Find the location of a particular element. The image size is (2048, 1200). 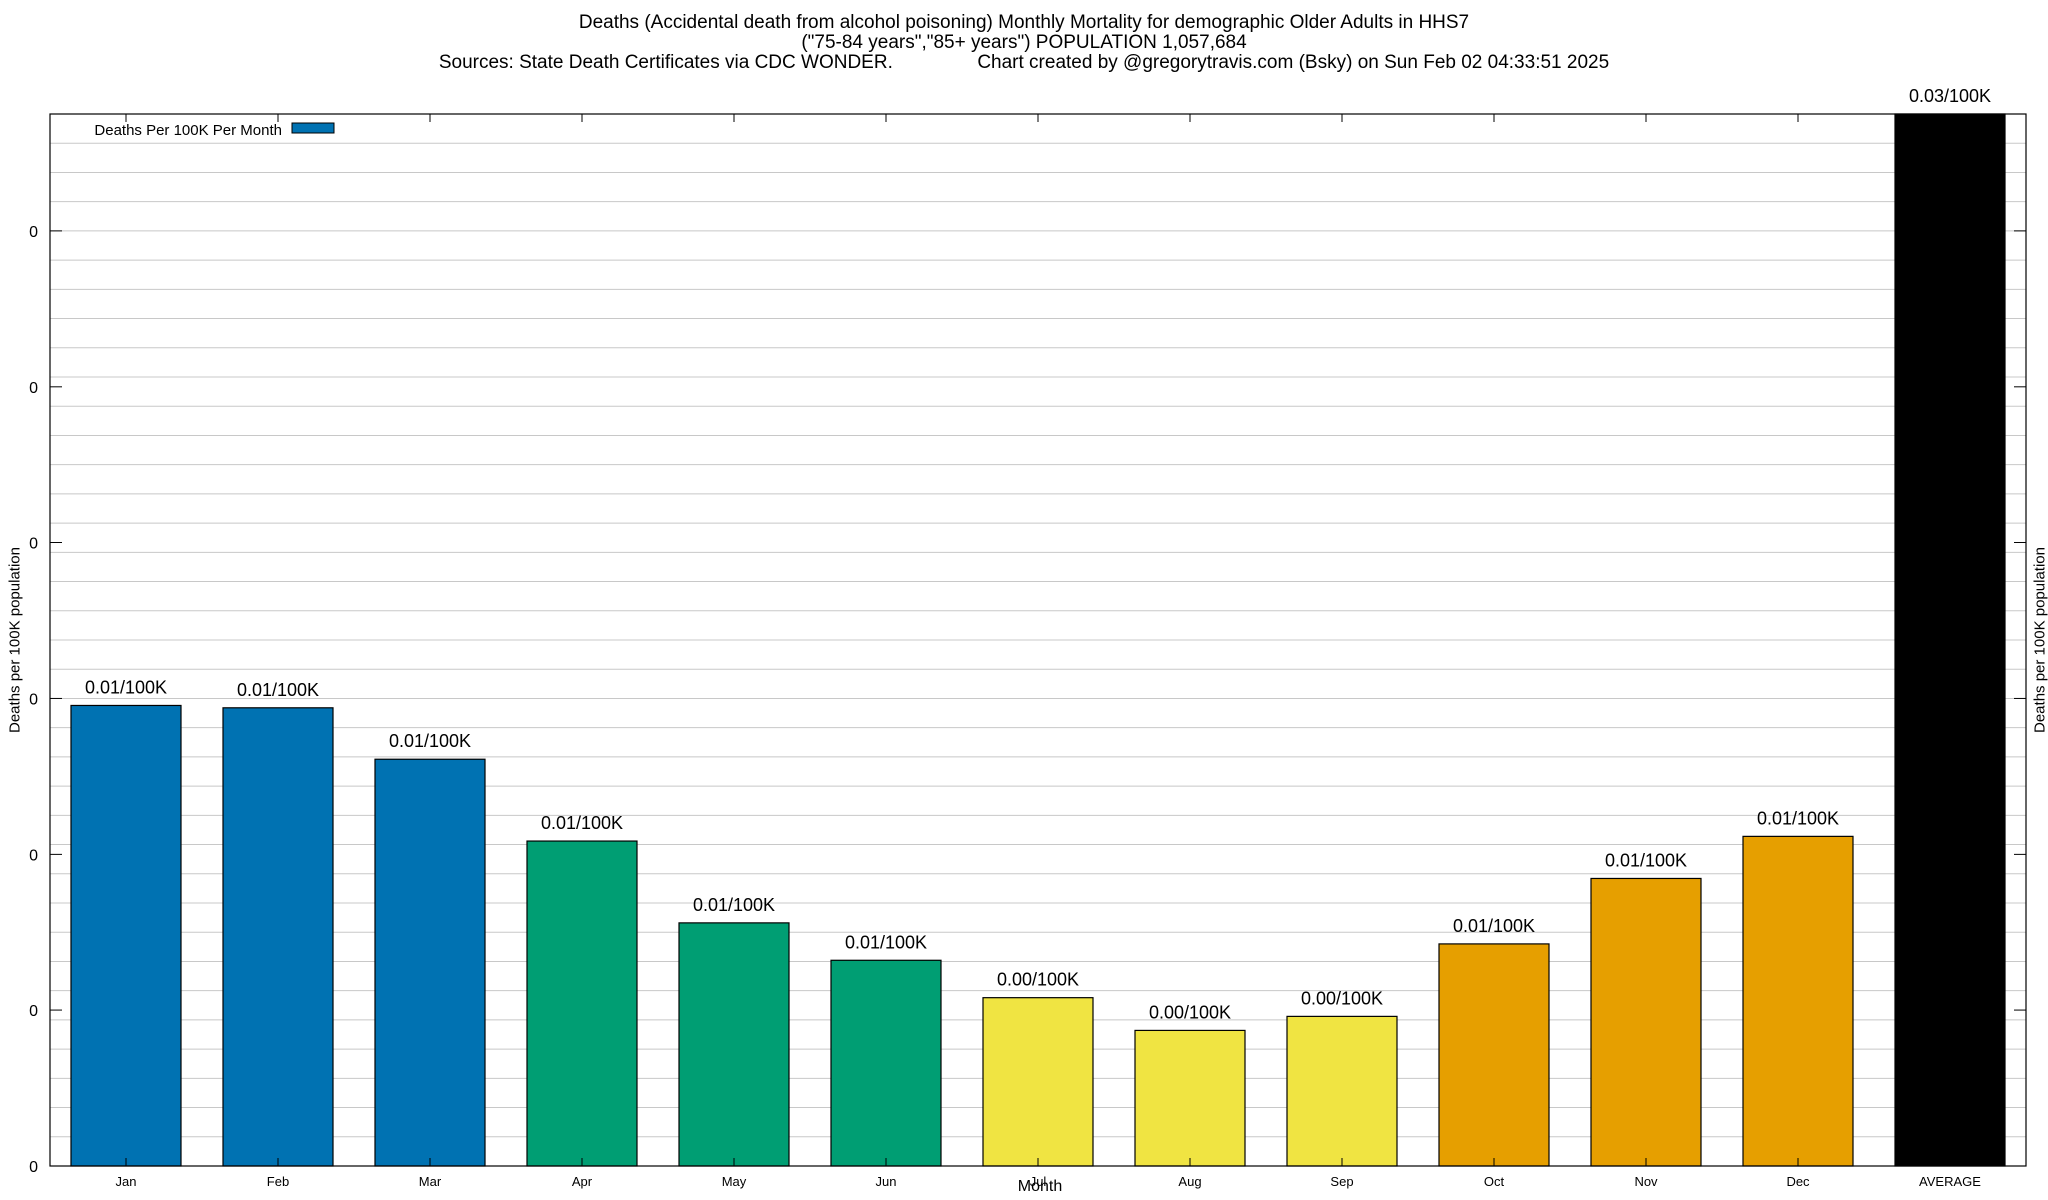

x-tick-label: Nov is located at coordinates (1646, 1181).